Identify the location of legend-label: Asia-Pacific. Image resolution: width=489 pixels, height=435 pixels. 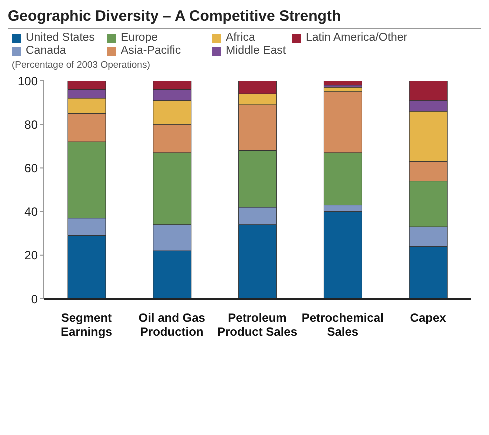
(151, 51).